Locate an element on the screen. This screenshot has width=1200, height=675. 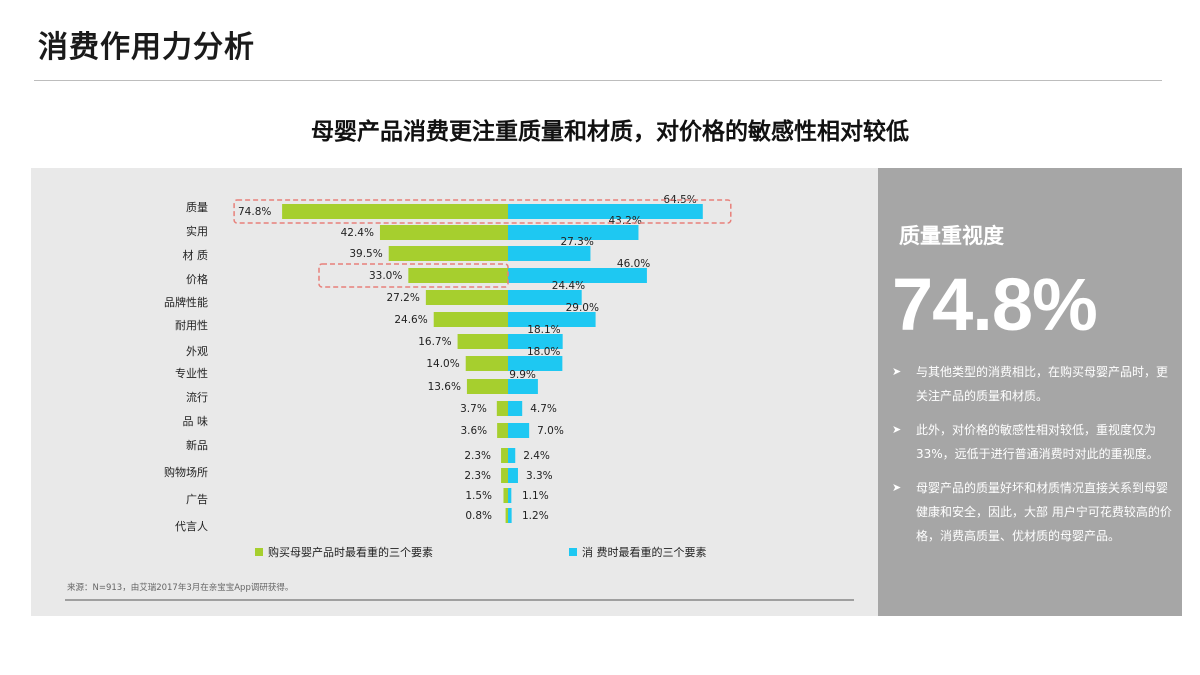
headline: 母婴产品消费更注重质量和材质，对价格的敏感性相对较低 is located at coordinates (610, 132).